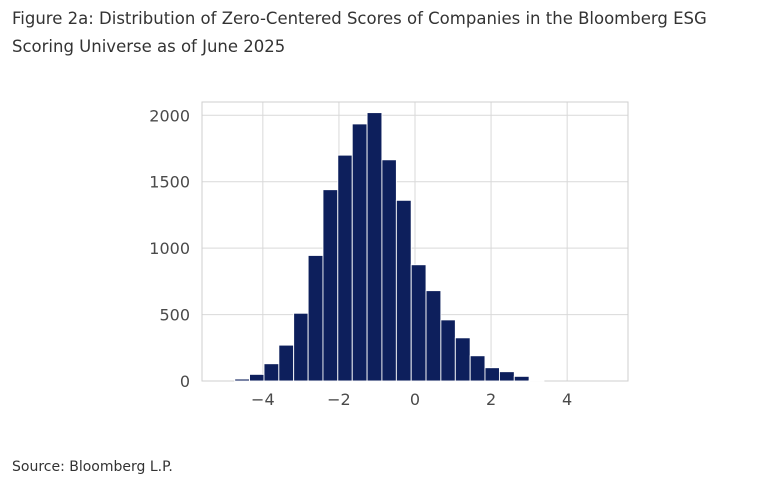 This screenshot has width=770, height=497. What do you see at coordinates (169, 115) in the screenshot?
I see `y-tick-label: 2000` at bounding box center [169, 115].